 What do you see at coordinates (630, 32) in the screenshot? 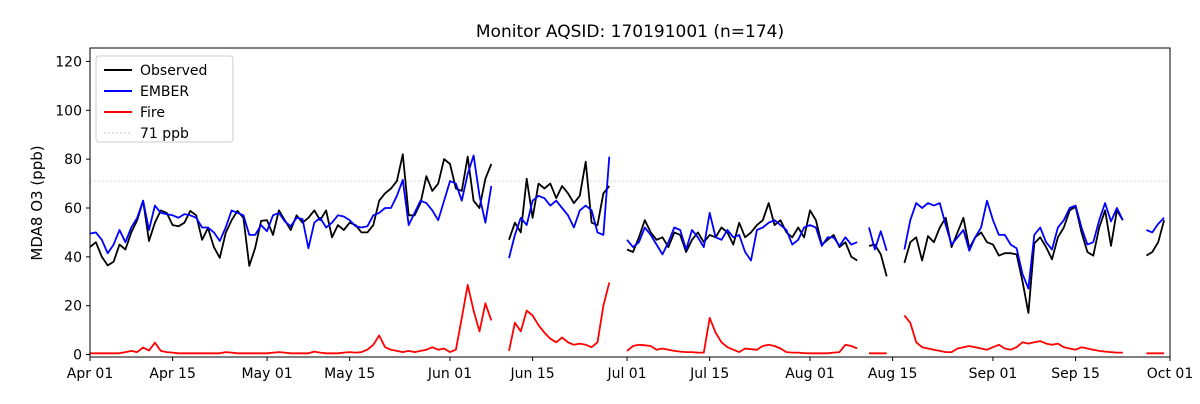
I see `chart-title: Monitor AQSID: 170191001 (n=174)` at bounding box center [630, 32].